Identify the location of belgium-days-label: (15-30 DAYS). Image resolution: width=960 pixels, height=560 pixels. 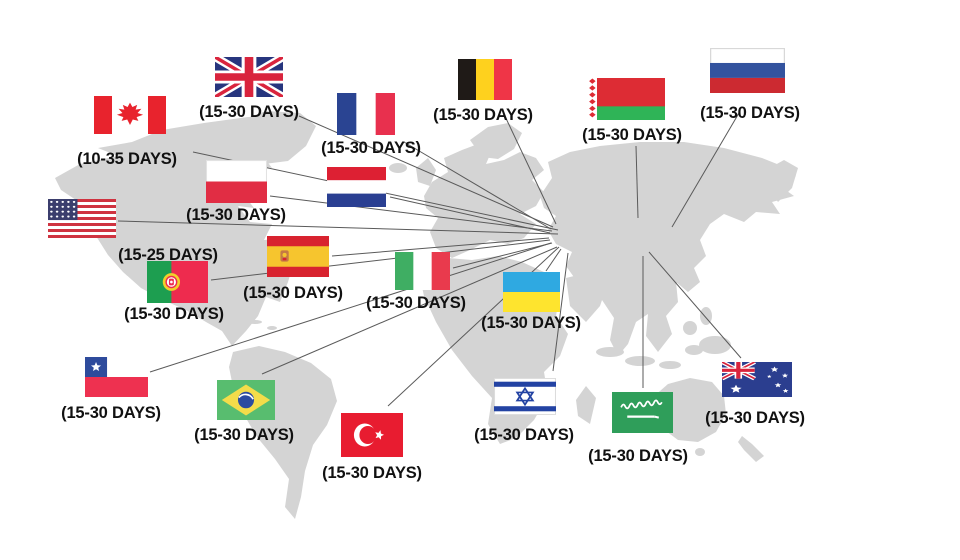
(483, 115).